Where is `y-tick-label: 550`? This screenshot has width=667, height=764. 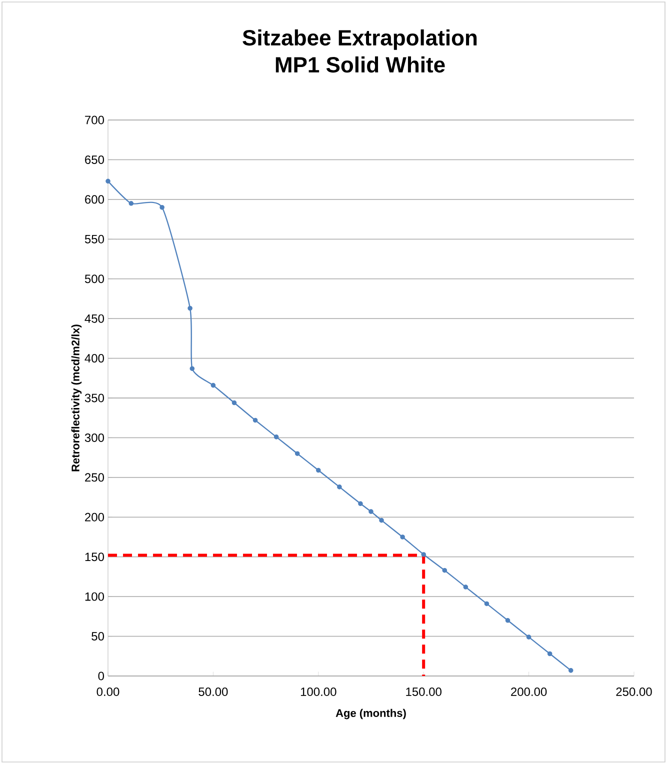 y-tick-label: 550 is located at coordinates (94, 239).